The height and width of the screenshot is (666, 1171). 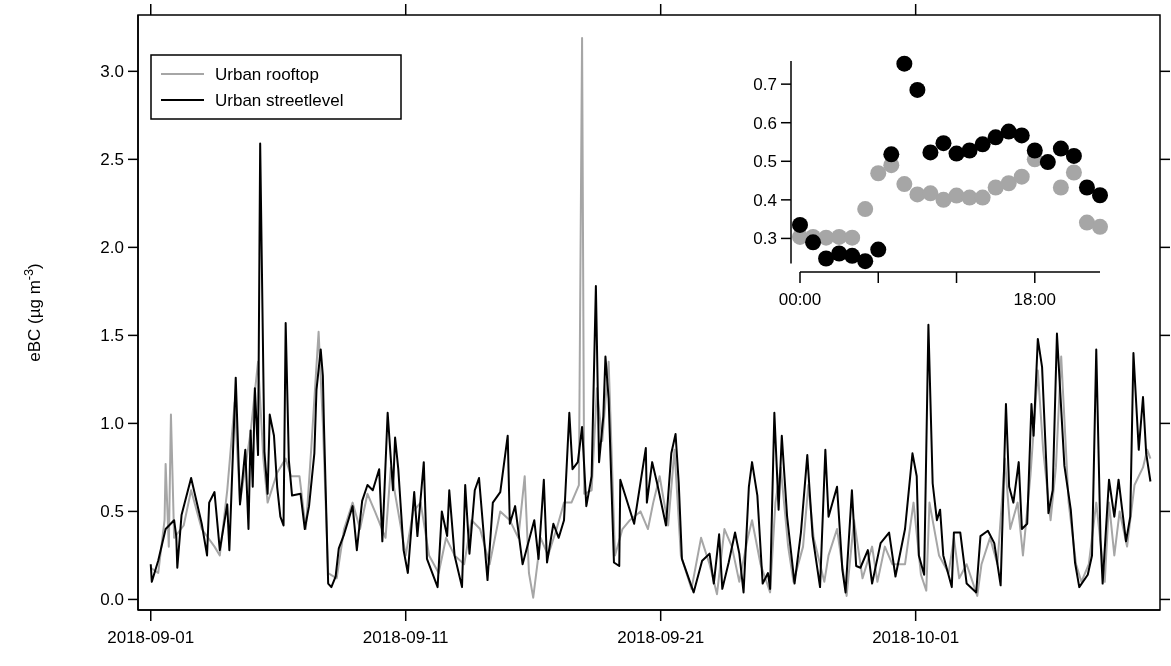 I want to click on y-tick-label: 0.7, so click(x=765, y=85).